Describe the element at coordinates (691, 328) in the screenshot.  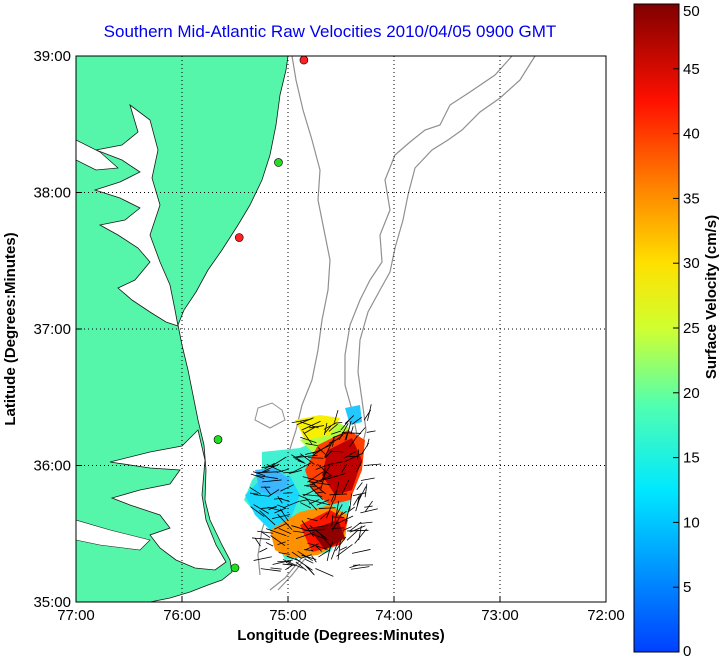
I see `colorbar-tick-label: 25` at that location.